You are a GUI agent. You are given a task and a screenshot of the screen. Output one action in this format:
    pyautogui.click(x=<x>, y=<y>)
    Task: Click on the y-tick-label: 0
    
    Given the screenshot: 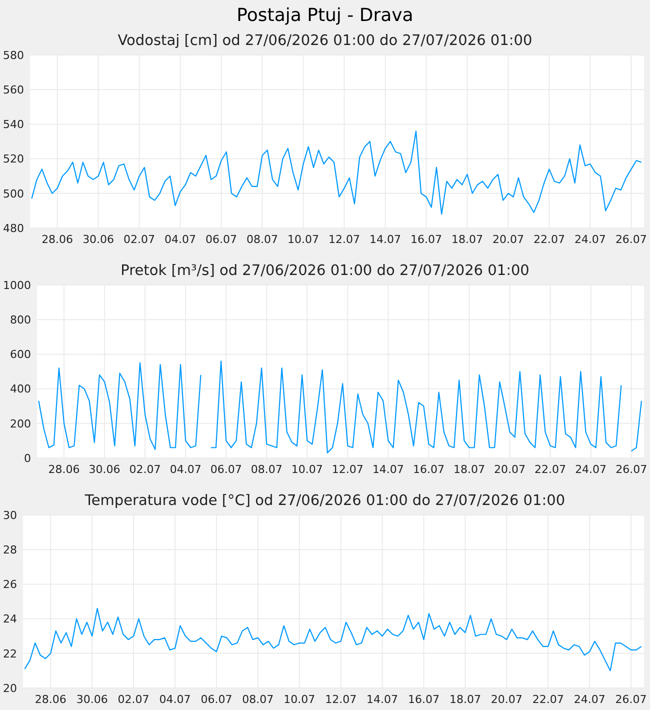 What is the action you would take?
    pyautogui.click(x=27, y=458)
    